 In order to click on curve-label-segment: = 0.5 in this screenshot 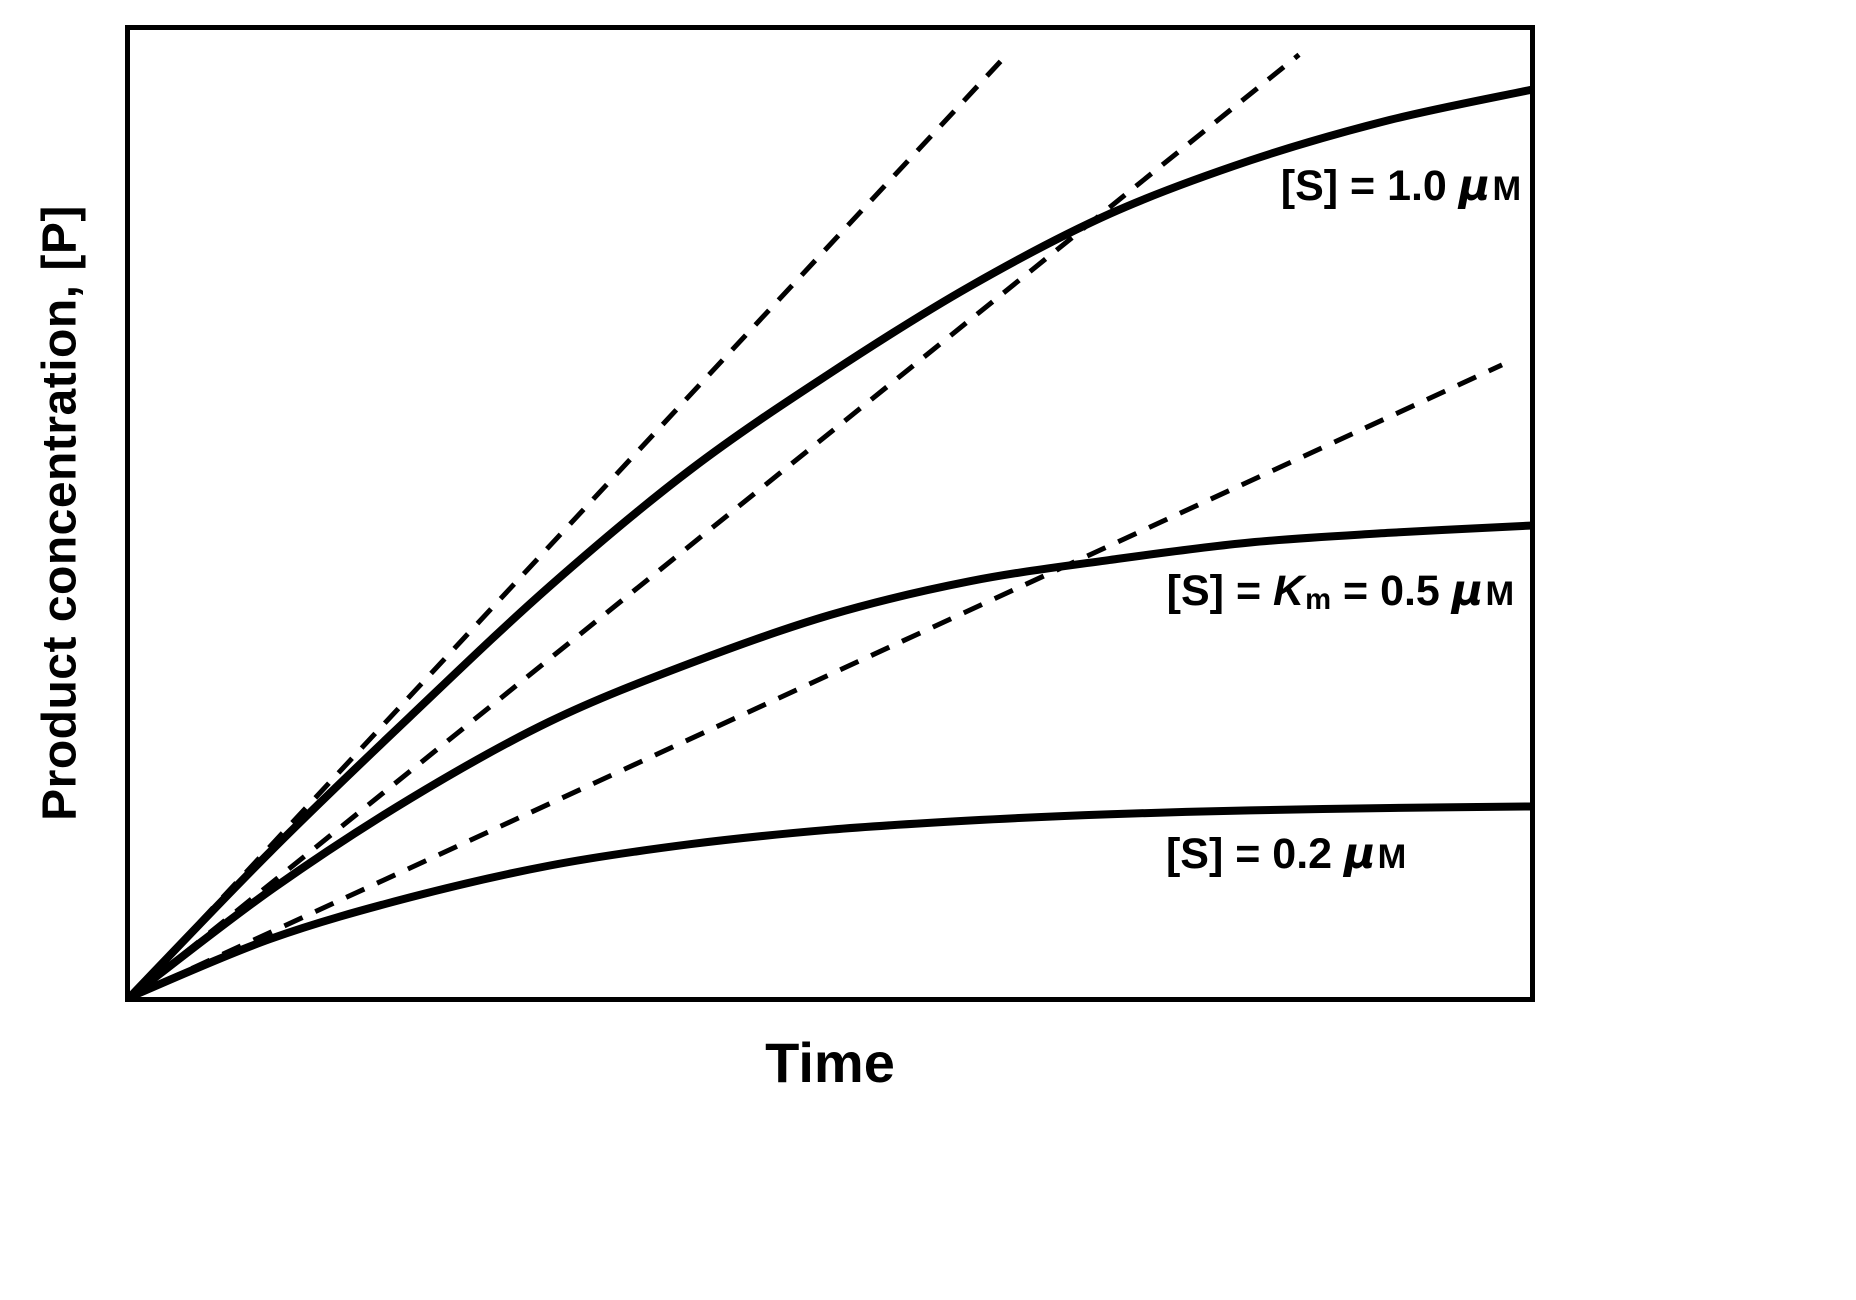, I will do `click(1391, 590)`.